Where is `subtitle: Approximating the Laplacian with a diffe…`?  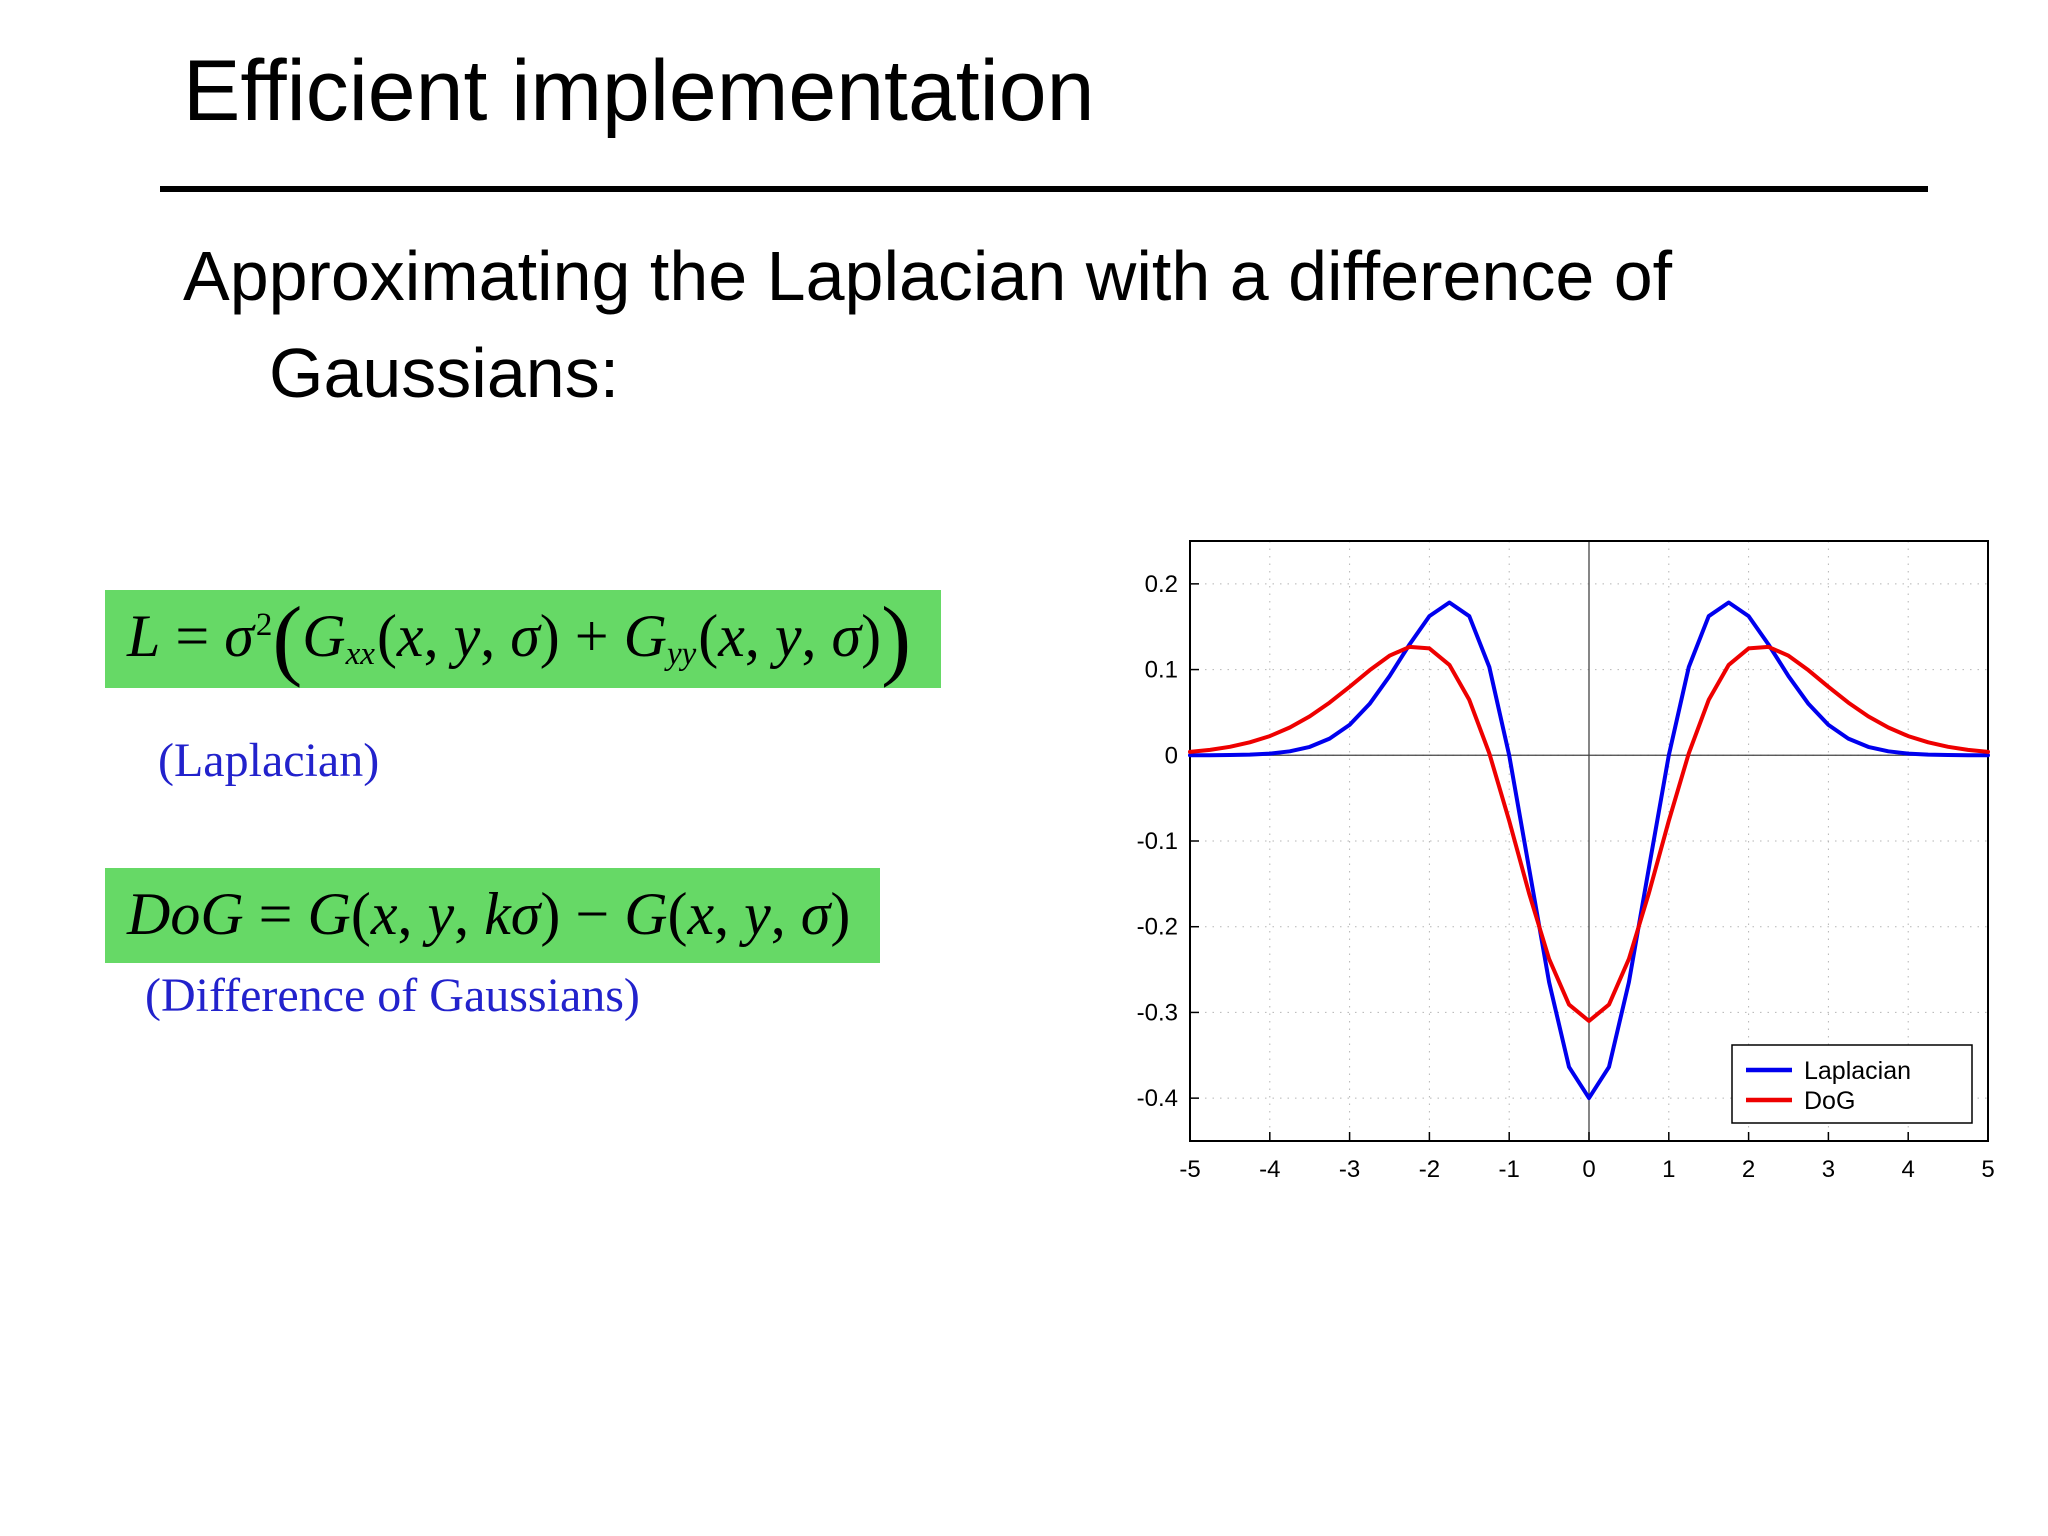 subtitle: Approximating the Laplacian with a diffe… is located at coordinates (927, 324).